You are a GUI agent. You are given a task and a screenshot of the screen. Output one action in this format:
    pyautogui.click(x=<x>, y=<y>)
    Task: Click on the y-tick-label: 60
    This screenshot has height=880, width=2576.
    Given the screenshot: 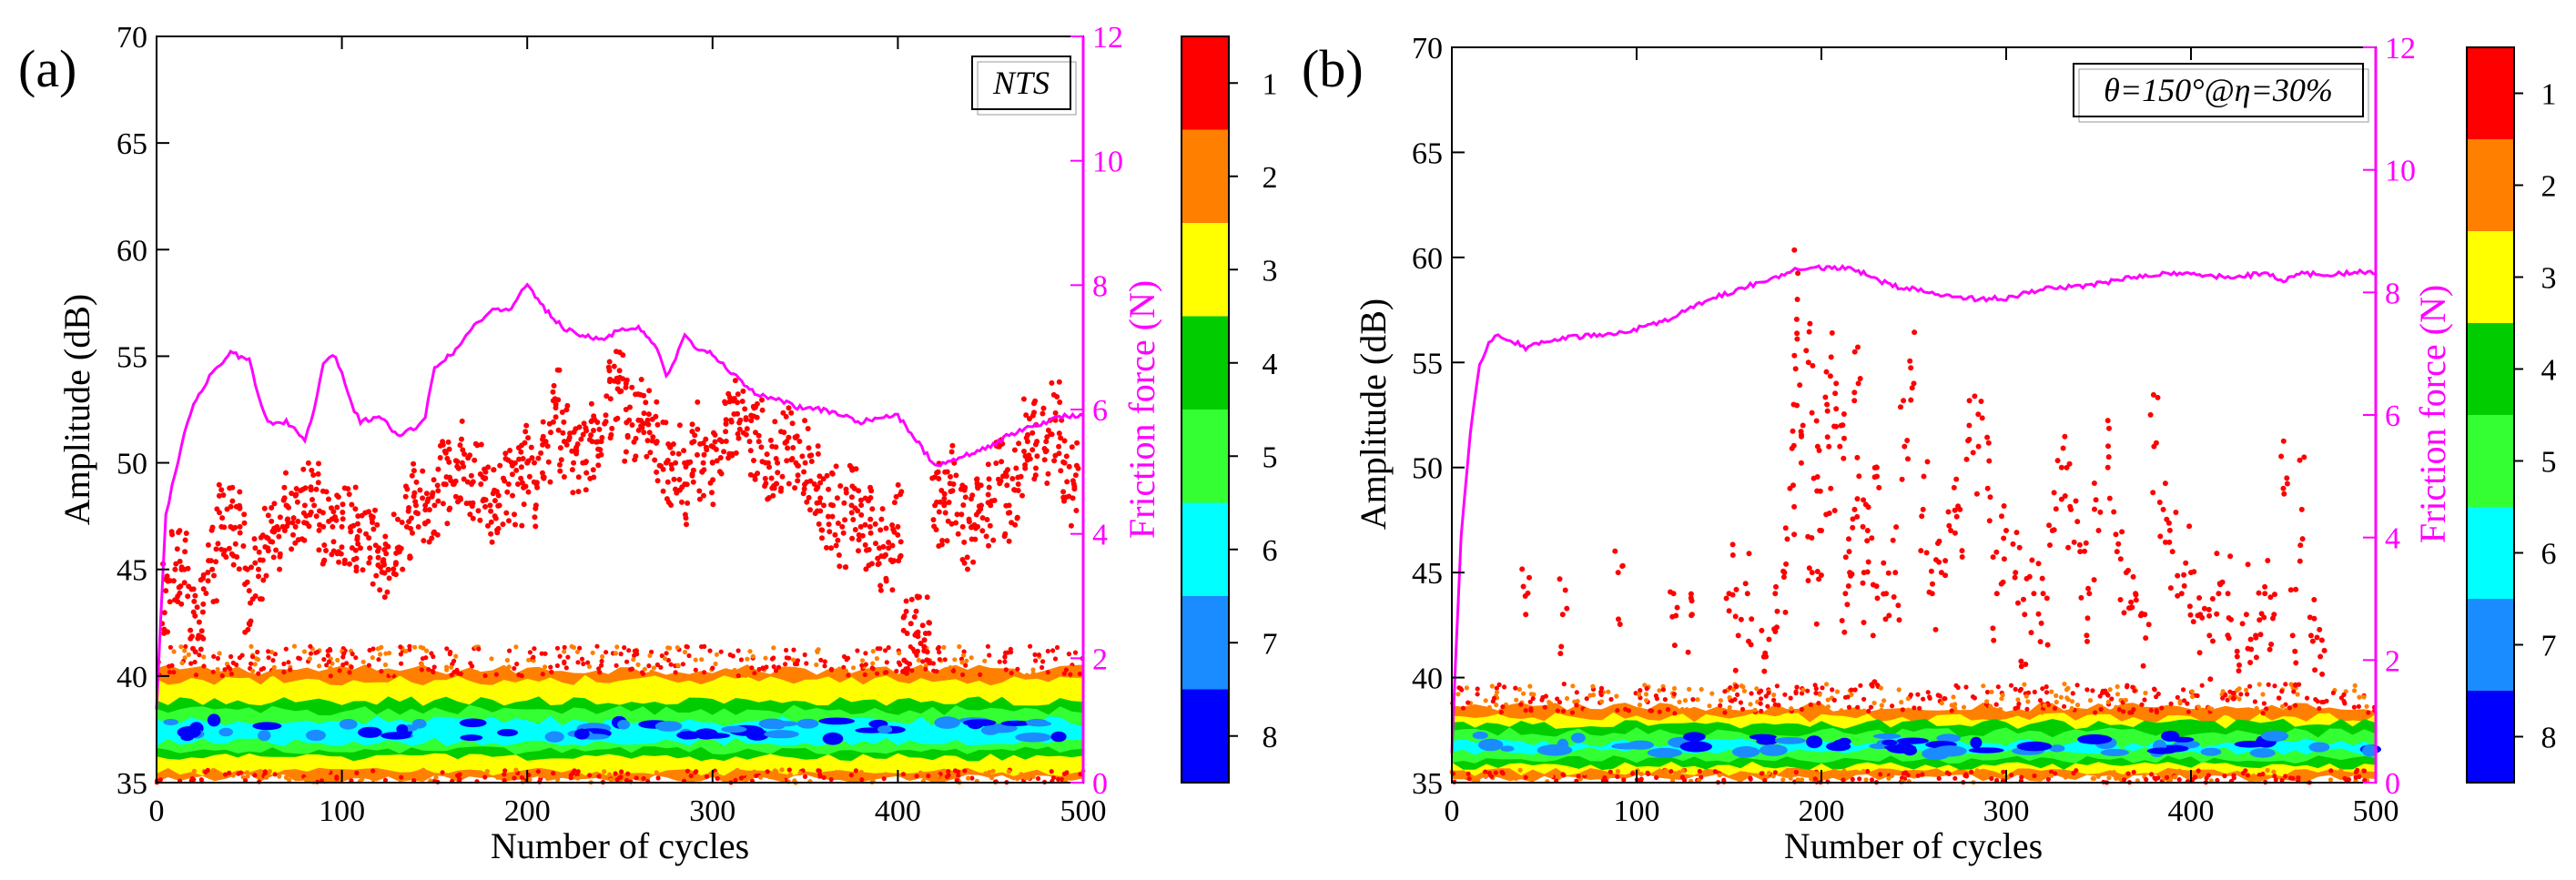 What is the action you would take?
    pyautogui.click(x=1427, y=259)
    